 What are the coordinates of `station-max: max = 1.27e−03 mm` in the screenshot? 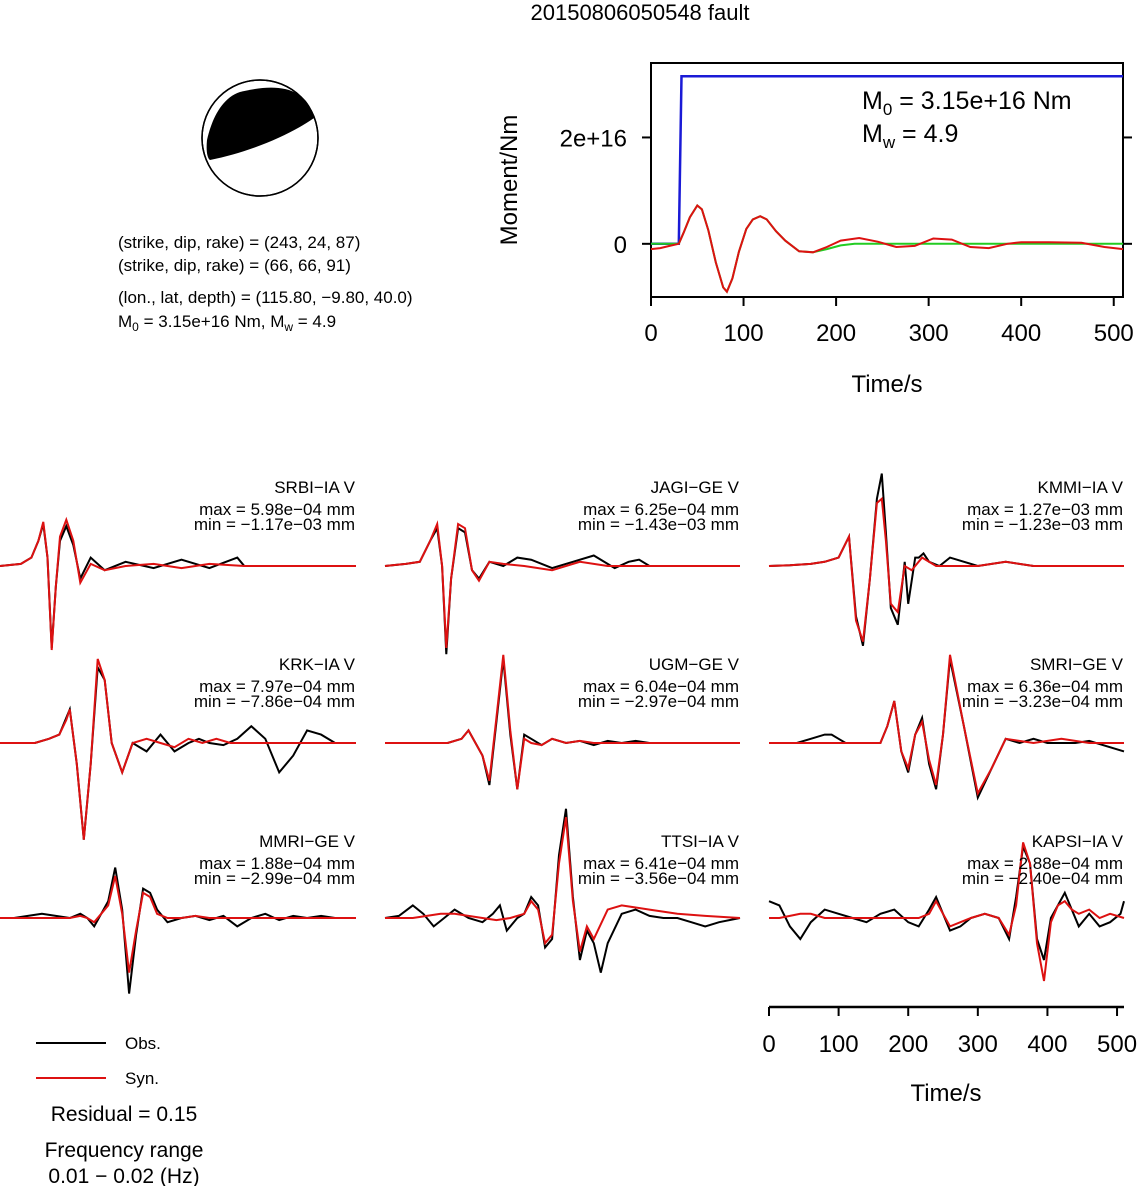 It's located at (1045, 509).